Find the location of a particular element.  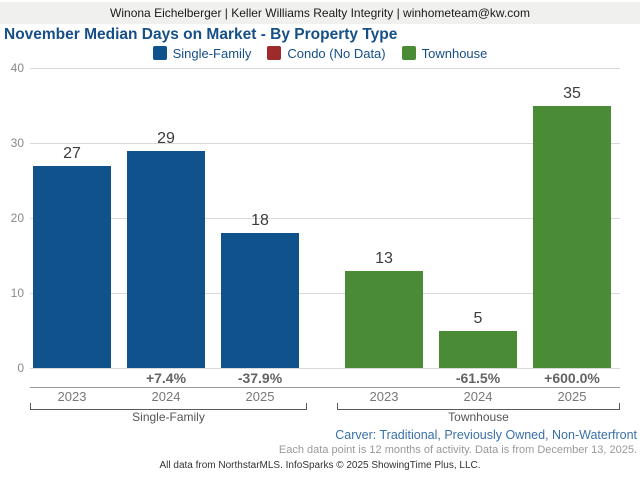

legend-item-townhouse: Townhouse is located at coordinates (444, 53).